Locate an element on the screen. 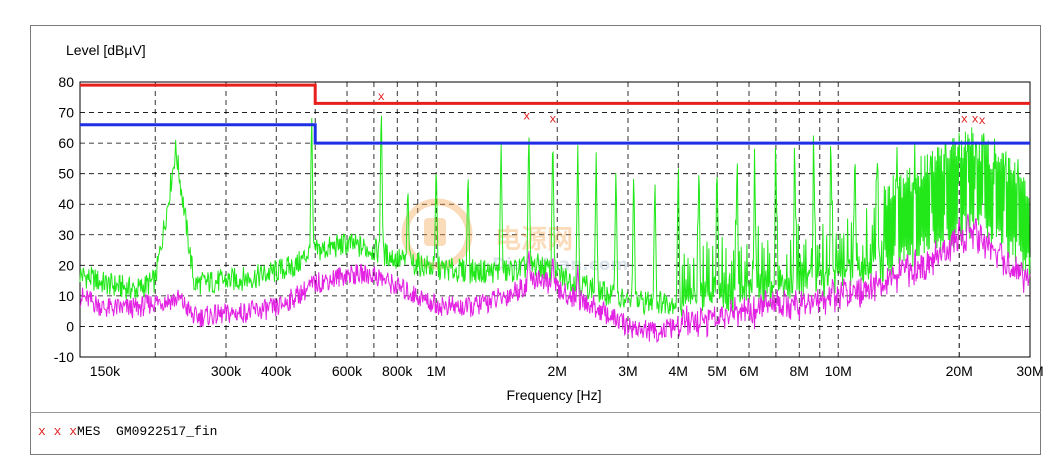 Image resolution: width=1056 pixels, height=473 pixels. x-tick-label: 400k is located at coordinates (276, 371).